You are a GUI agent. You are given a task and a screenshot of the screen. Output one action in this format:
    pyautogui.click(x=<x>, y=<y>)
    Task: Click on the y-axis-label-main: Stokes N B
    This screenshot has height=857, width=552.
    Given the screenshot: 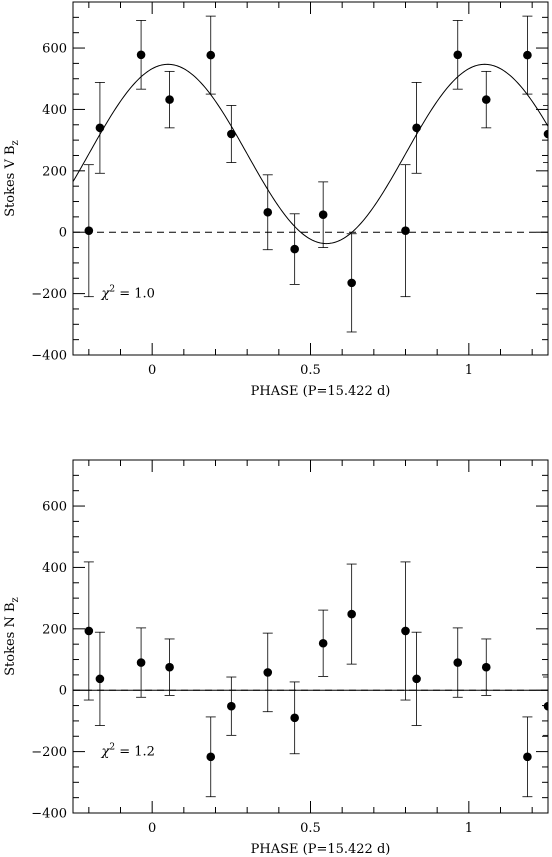 What is the action you would take?
    pyautogui.click(x=10, y=638)
    